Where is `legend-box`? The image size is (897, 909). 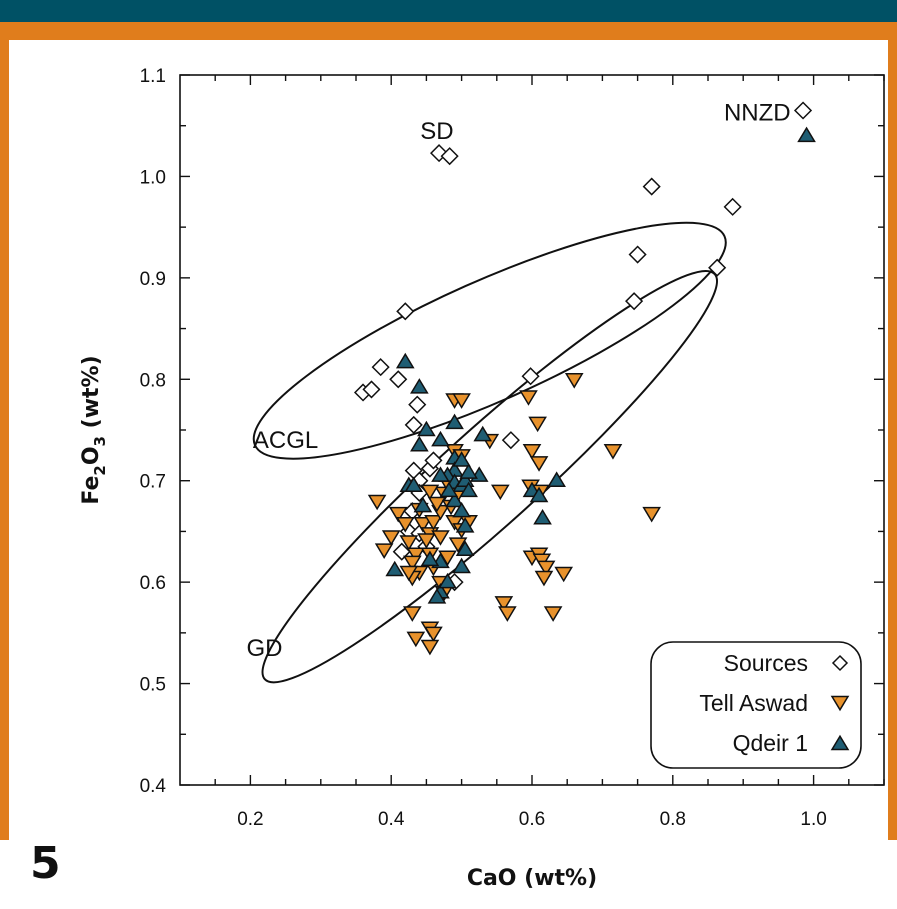
legend-box is located at coordinates (756, 705).